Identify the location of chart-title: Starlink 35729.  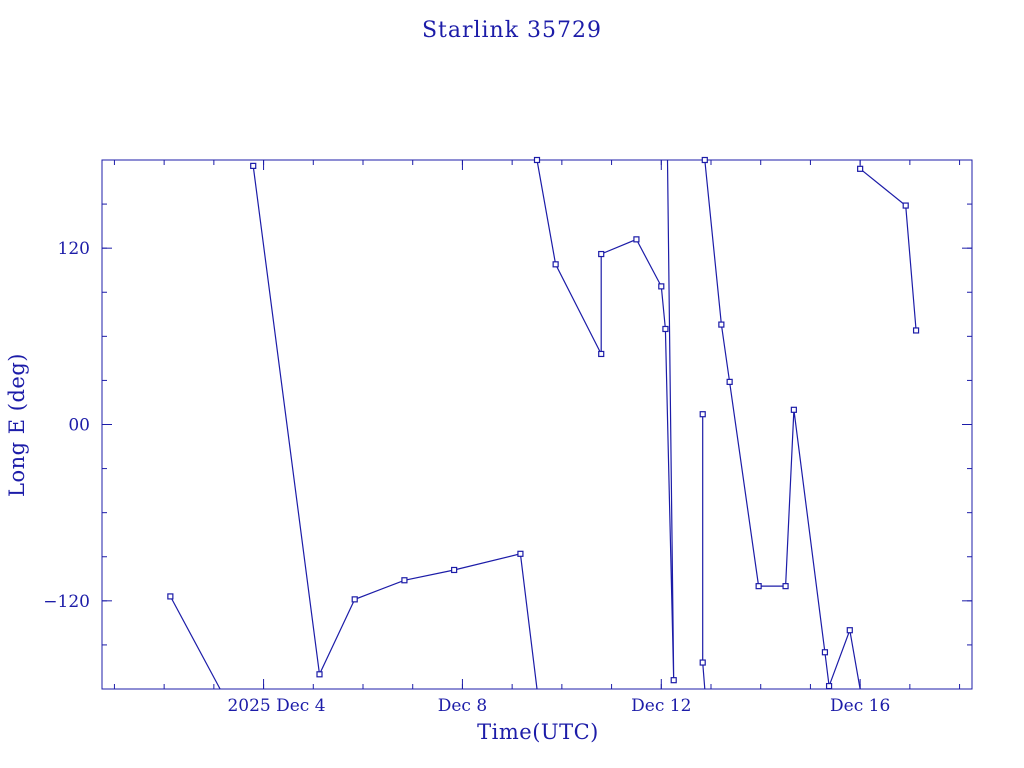
(512, 30).